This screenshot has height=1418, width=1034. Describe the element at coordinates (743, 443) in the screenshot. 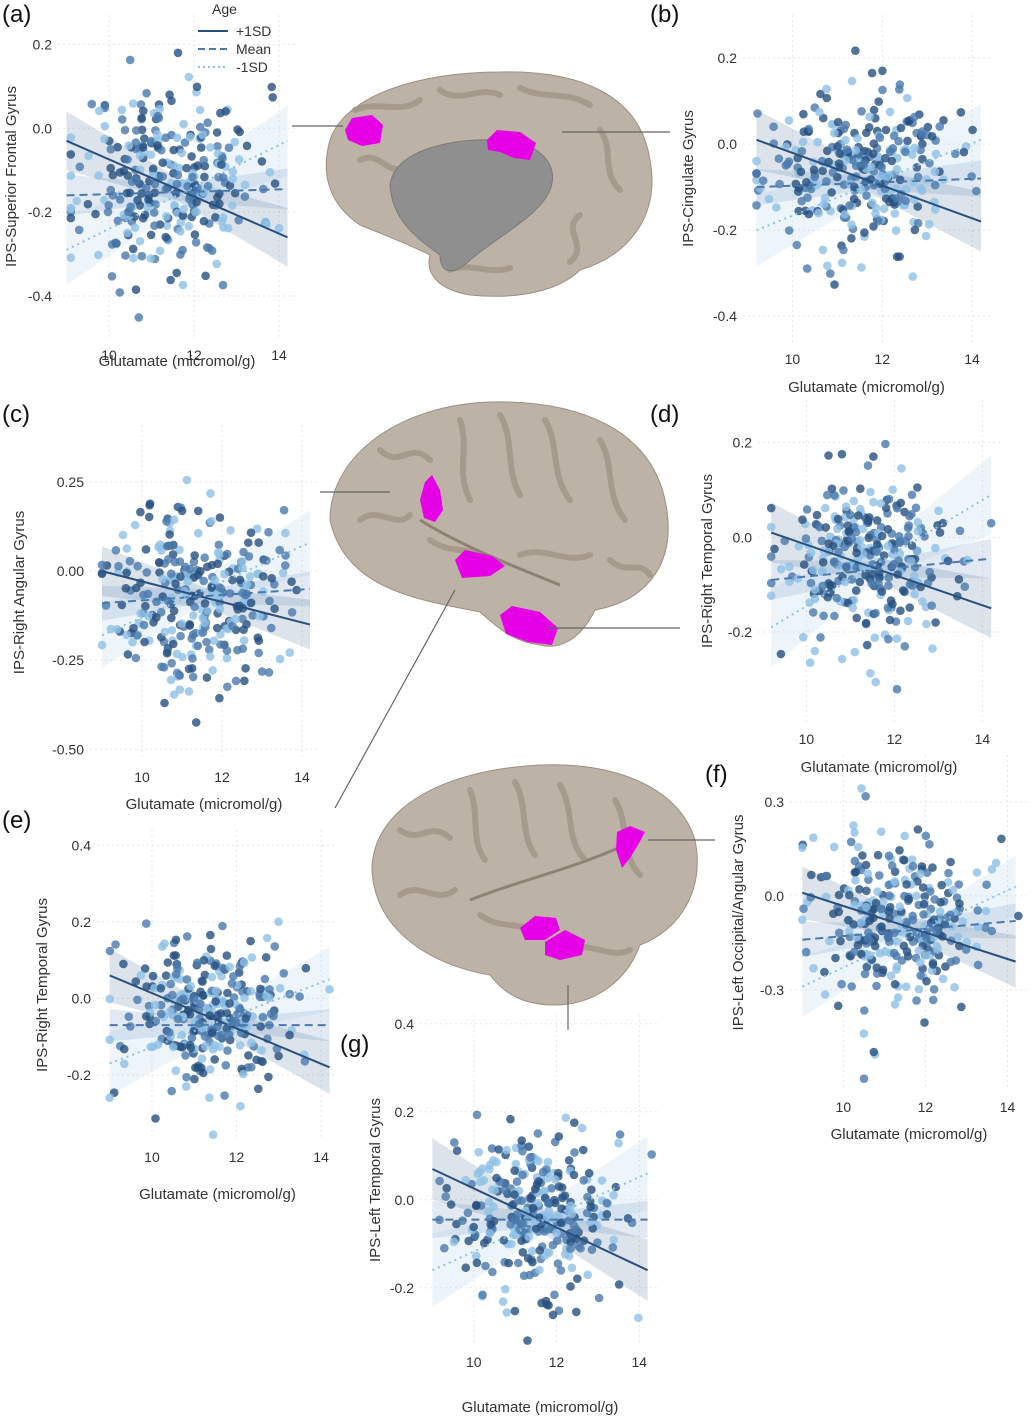

I see `ytick-d-0: 0.2` at that location.